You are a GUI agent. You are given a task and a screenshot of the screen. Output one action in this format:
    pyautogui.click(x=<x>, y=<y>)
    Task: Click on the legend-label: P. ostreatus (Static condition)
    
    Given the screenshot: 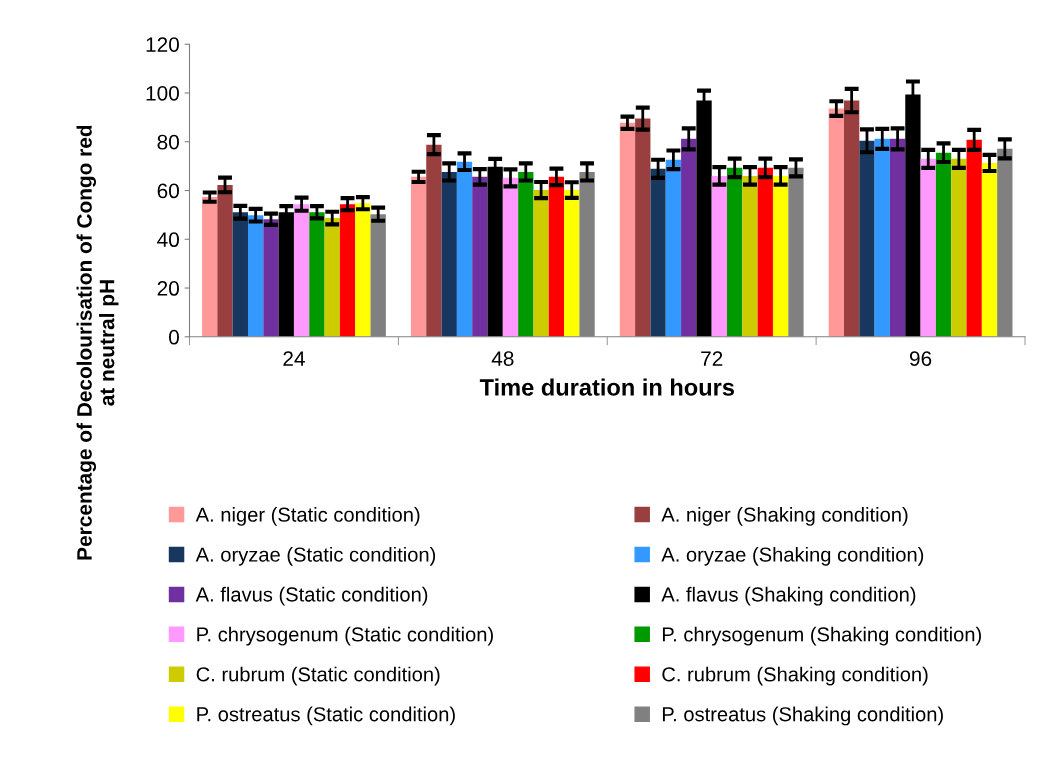 What is the action you would take?
    pyautogui.click(x=326, y=716)
    